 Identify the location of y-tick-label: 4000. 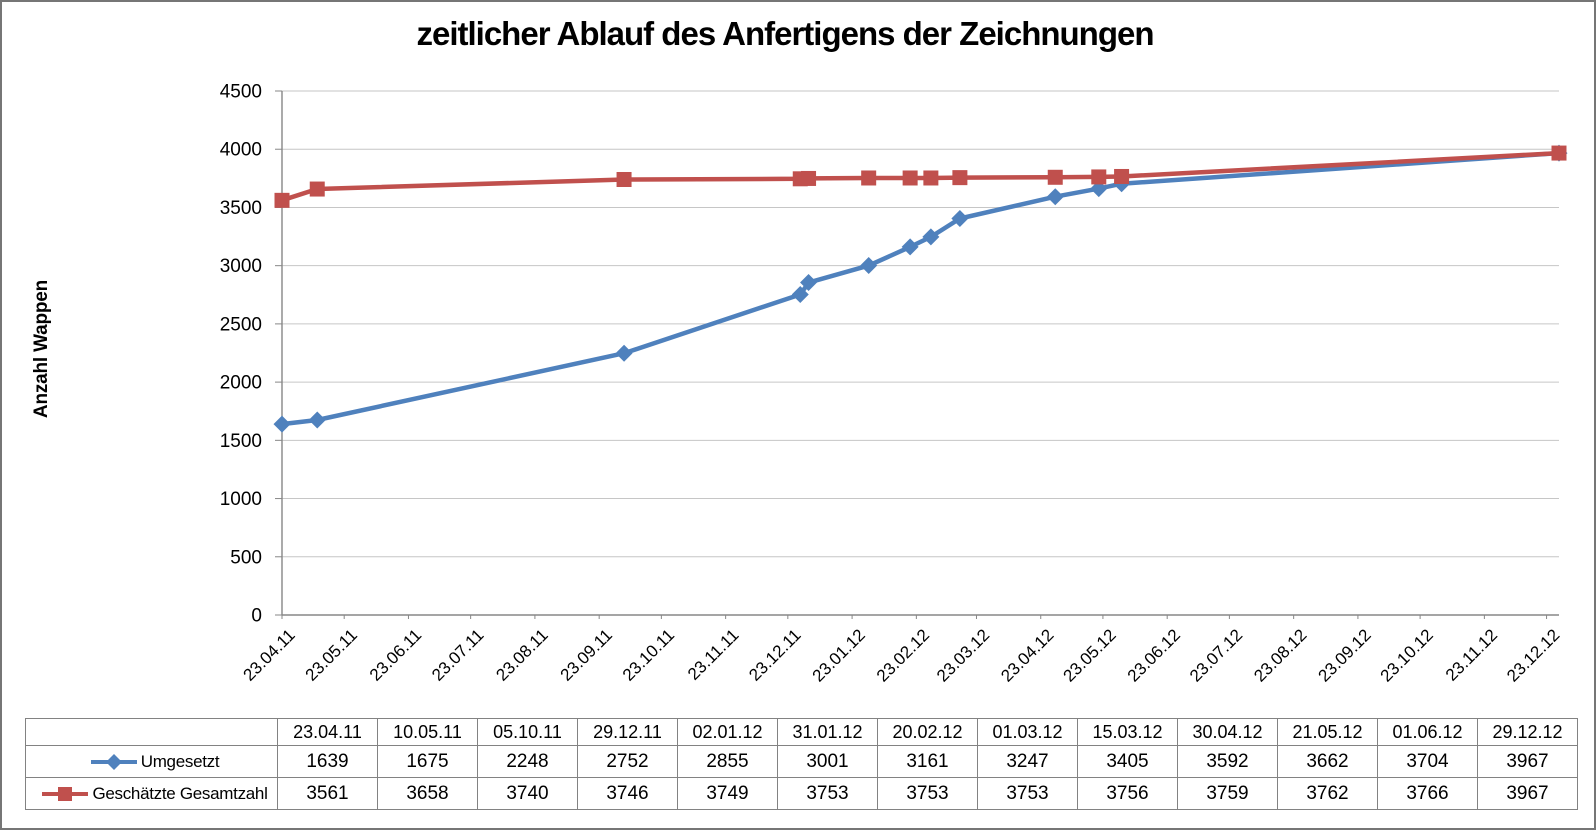
(241, 150).